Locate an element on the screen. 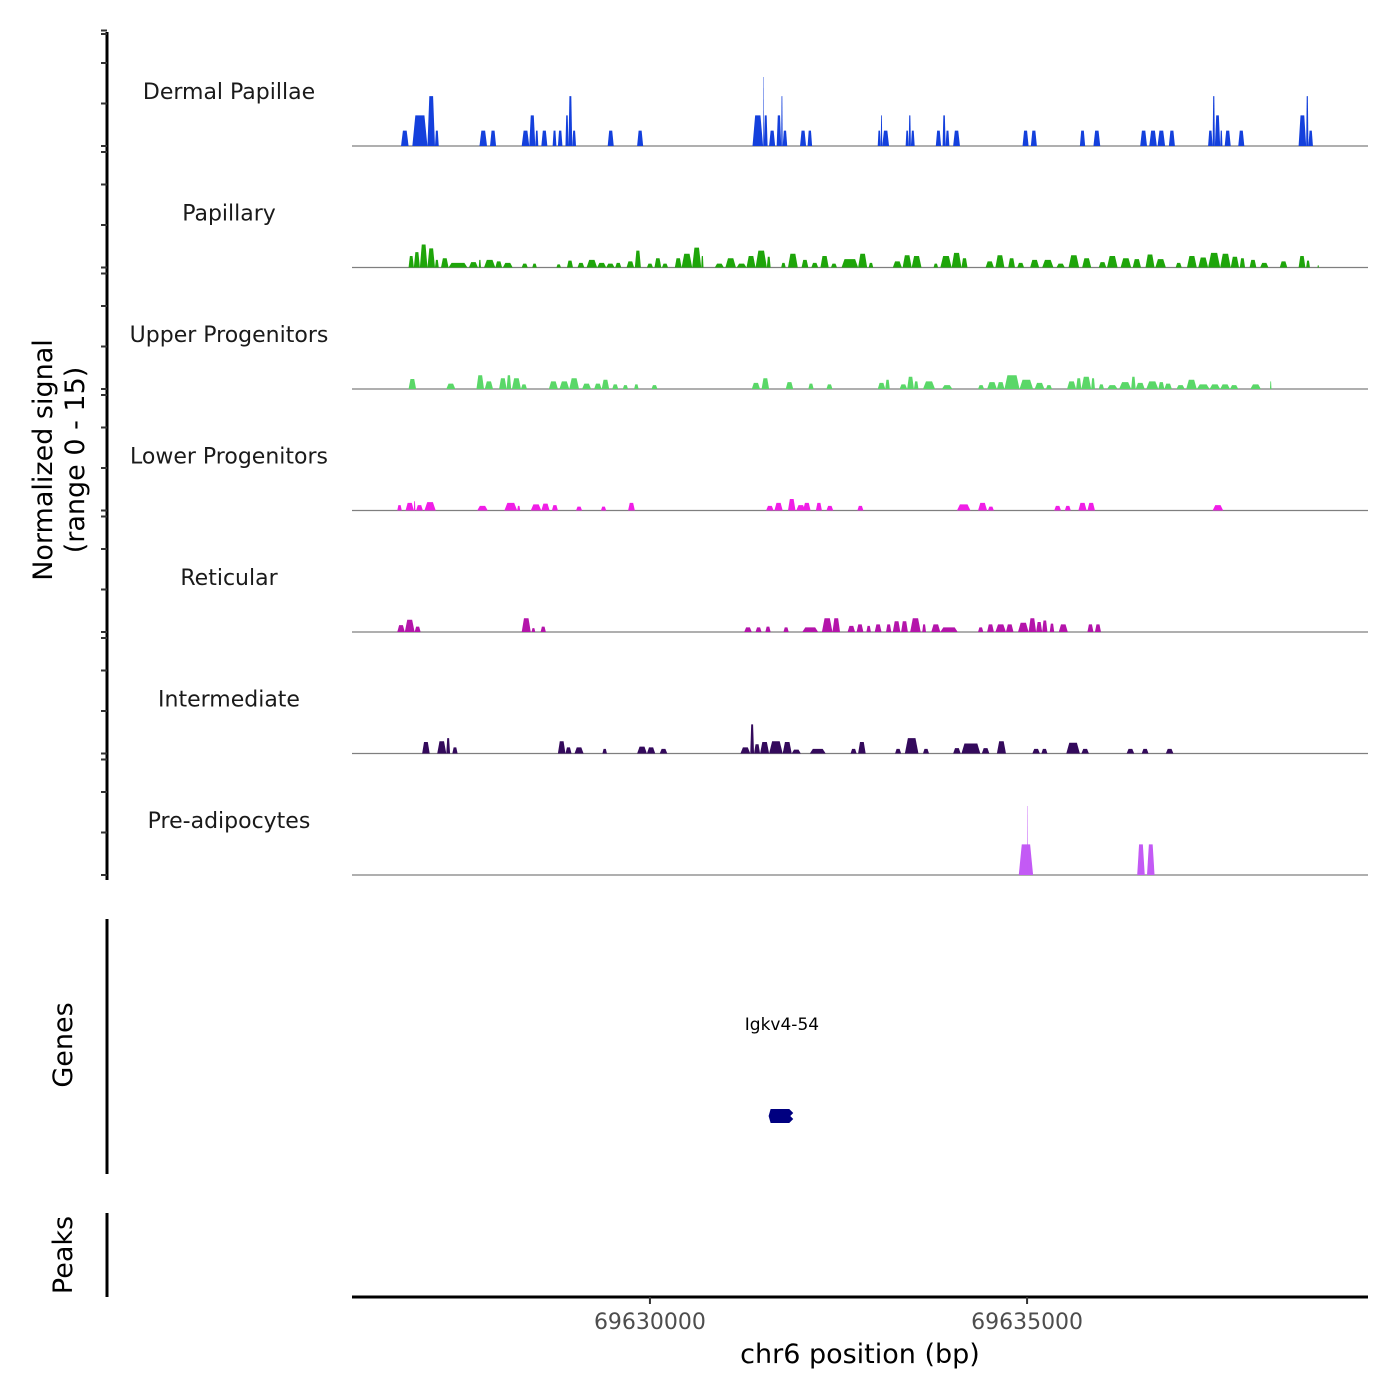 The width and height of the screenshot is (1400, 1400). x-axis-title: chr6 position (bp) is located at coordinates (860, 1354).